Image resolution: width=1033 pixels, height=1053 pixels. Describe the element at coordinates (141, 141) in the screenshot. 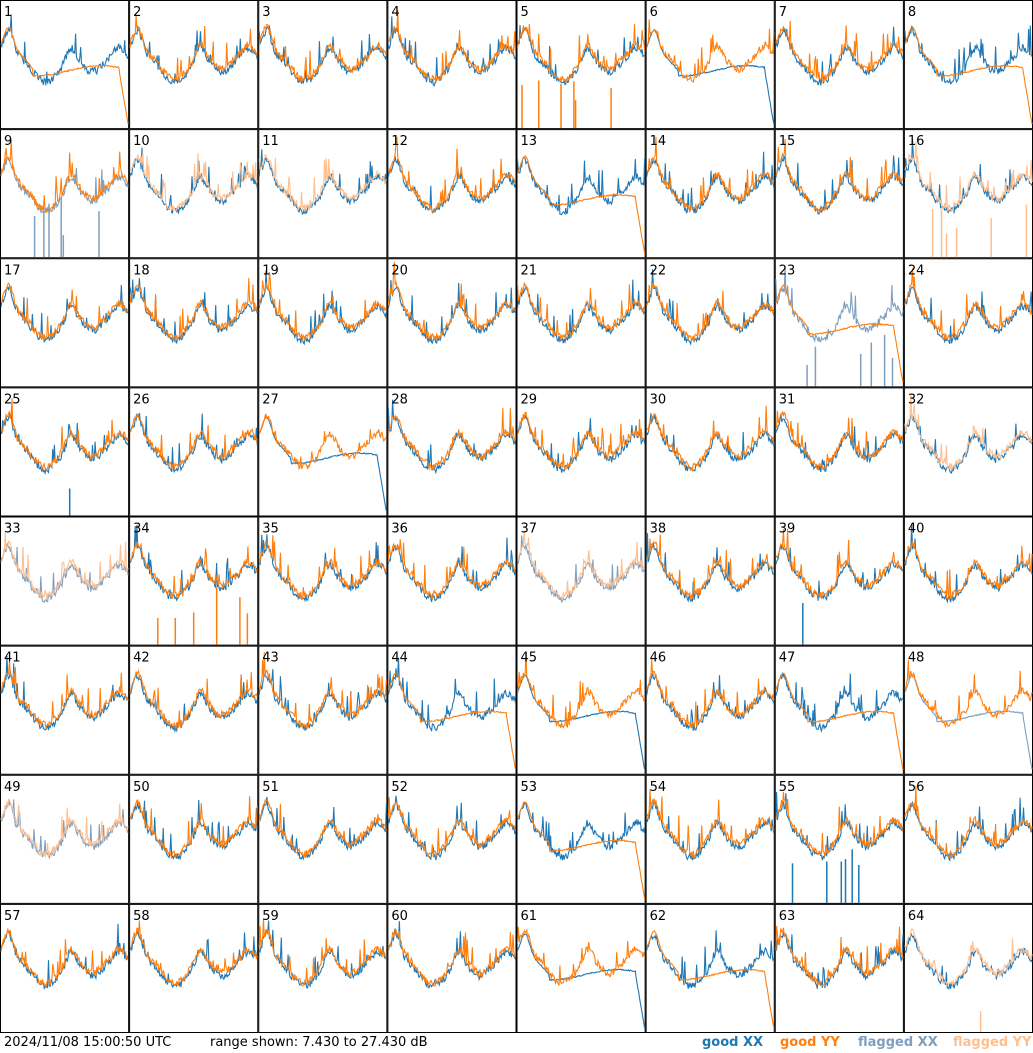

I see `panel-label: 10` at that location.